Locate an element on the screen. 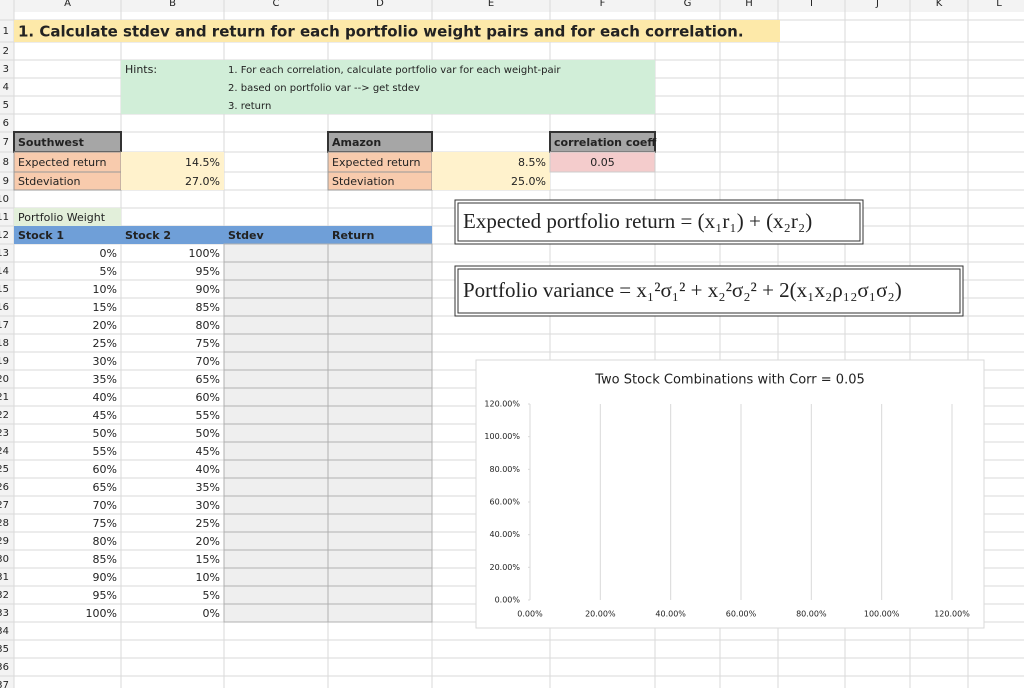 This screenshot has height=688, width=1024. row-number: 11 is located at coordinates (4, 217).